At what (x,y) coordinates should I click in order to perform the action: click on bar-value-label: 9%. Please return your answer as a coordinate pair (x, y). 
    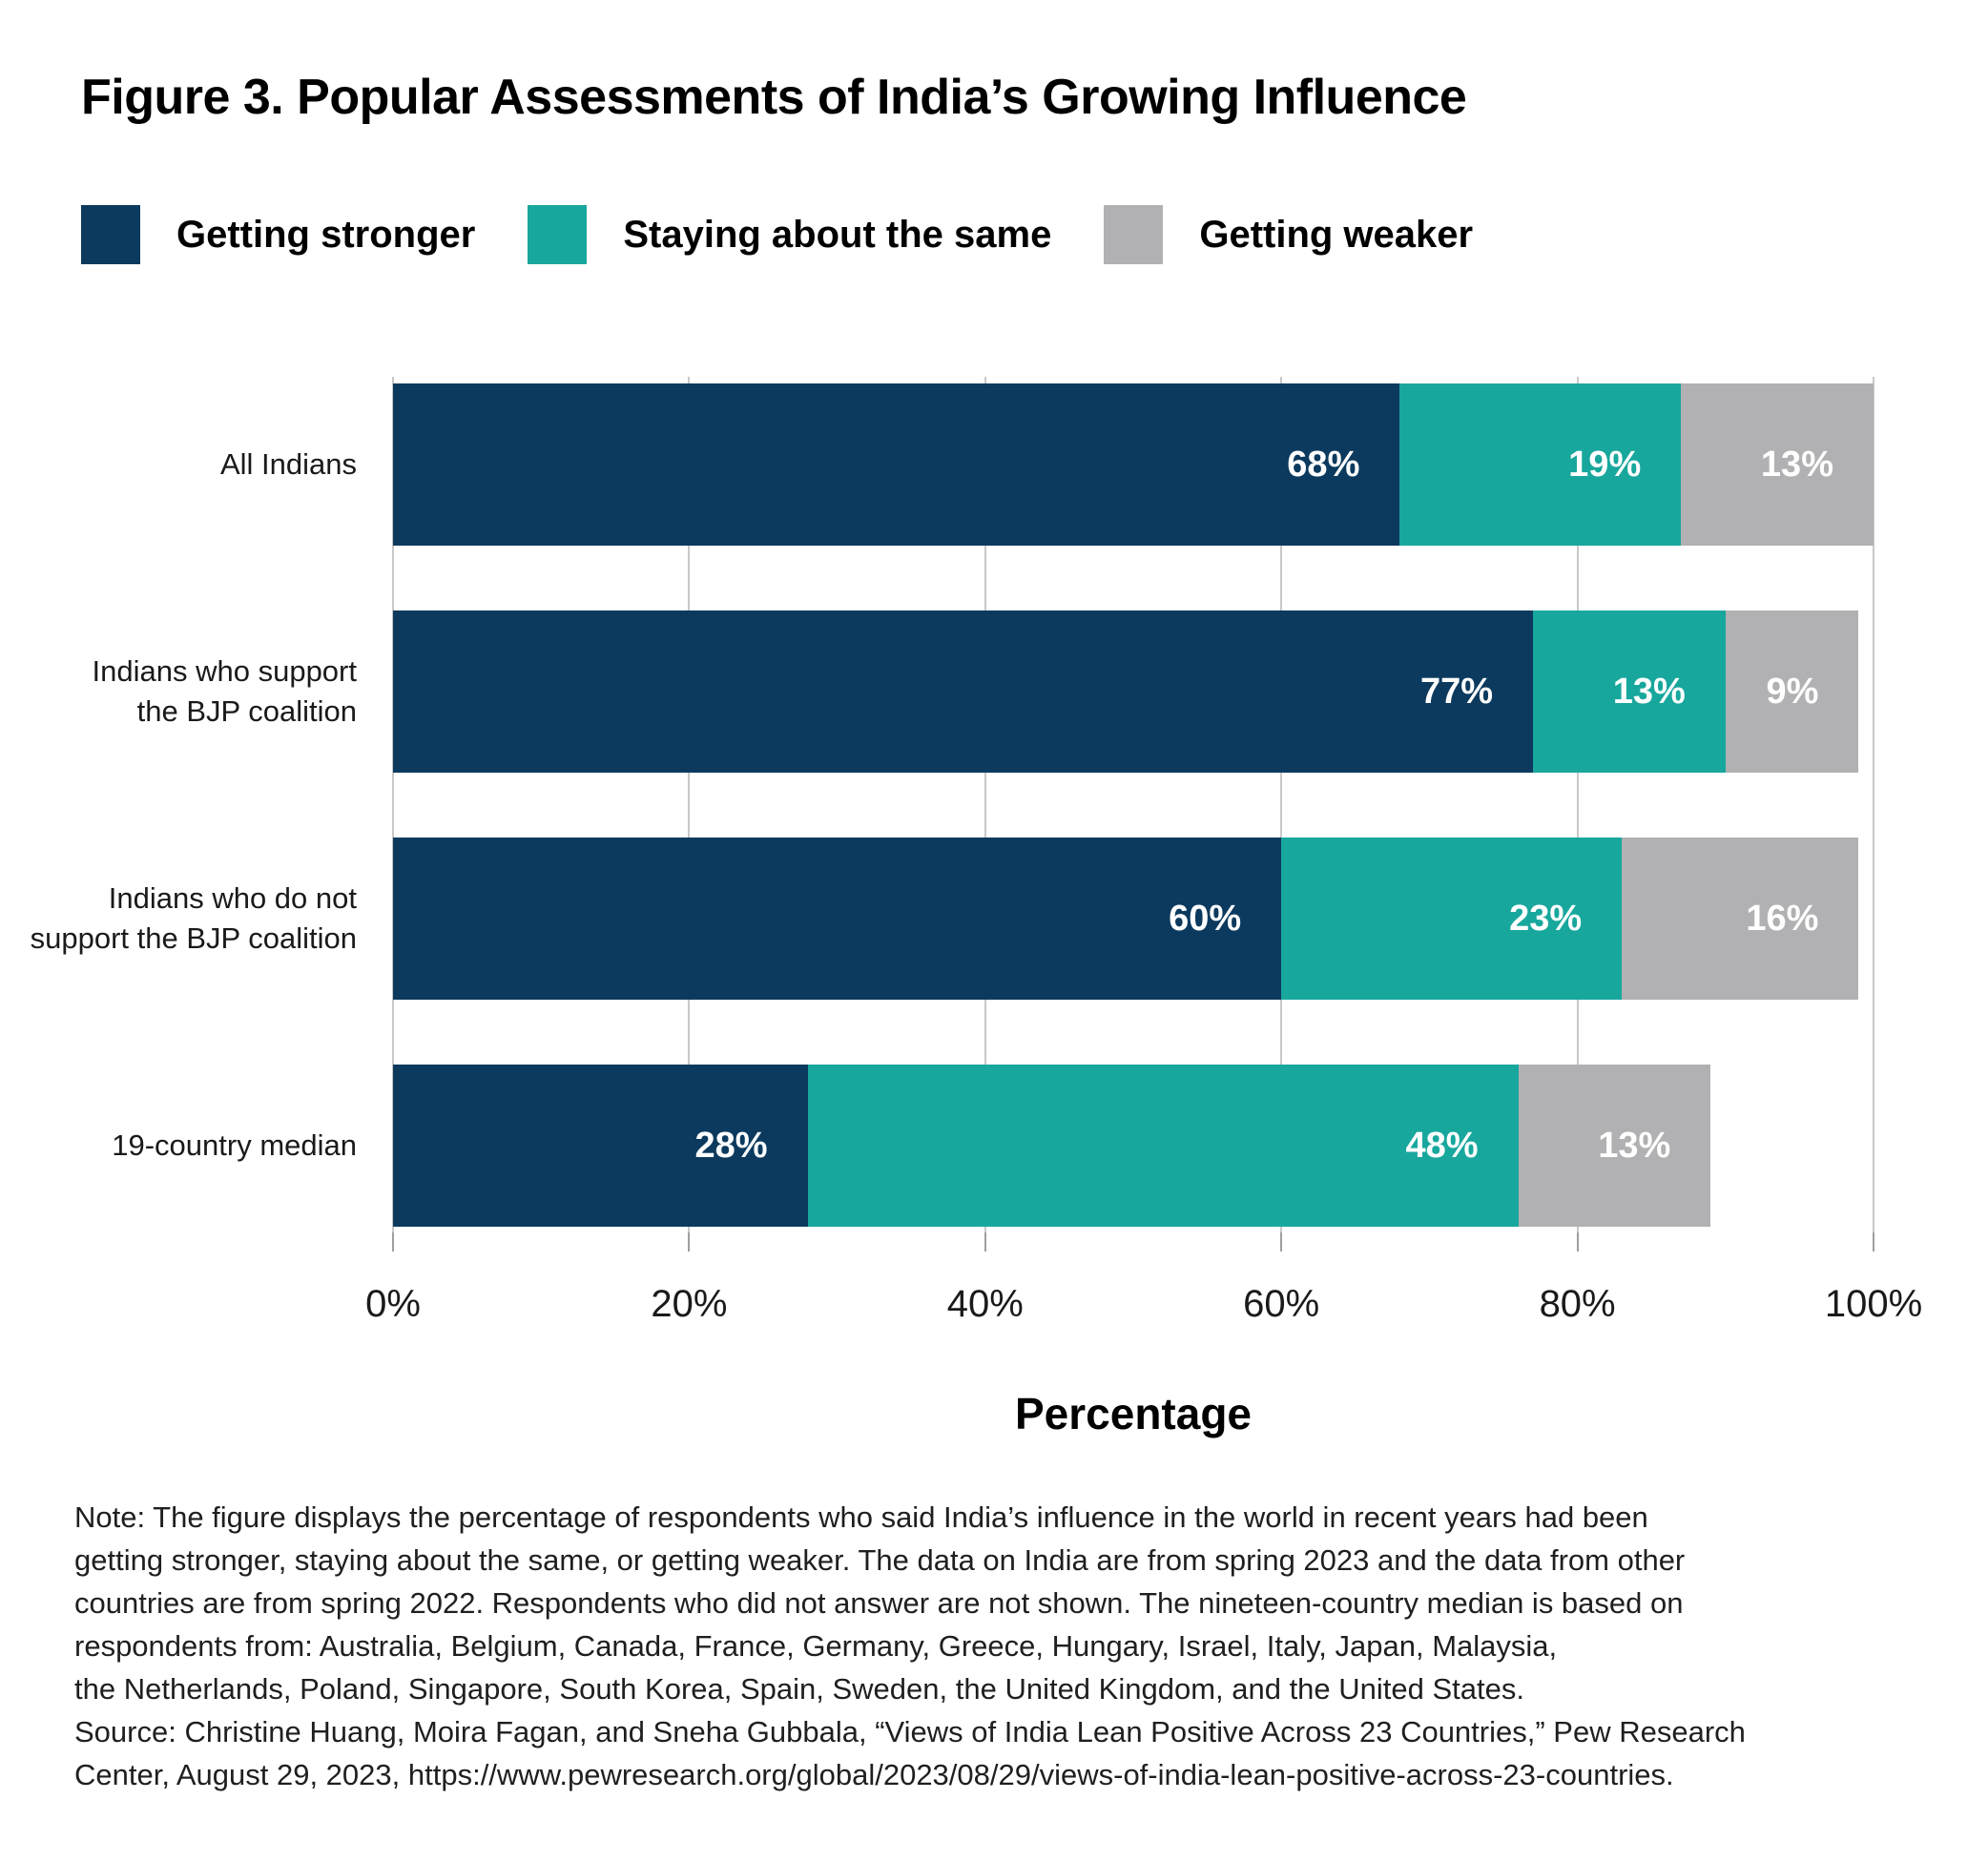
    Looking at the image, I should click on (1793, 692).